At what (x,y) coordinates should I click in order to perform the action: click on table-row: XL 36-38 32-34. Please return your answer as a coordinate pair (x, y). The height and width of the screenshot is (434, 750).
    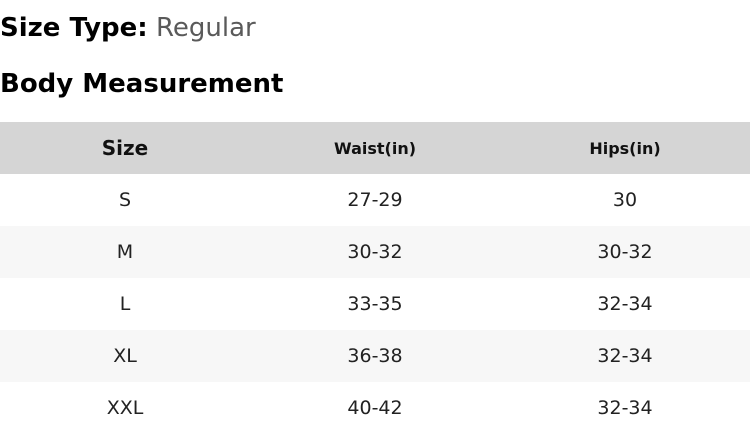
    Looking at the image, I should click on (375, 356).